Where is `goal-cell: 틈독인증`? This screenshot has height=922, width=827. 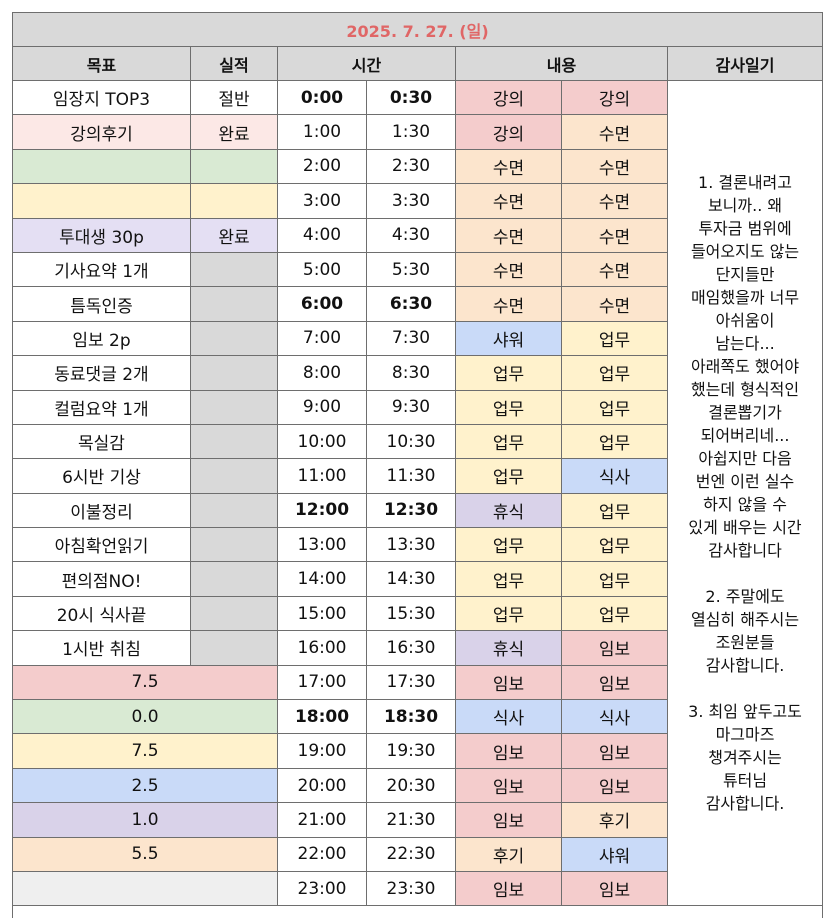
goal-cell: 틈독인증 is located at coordinates (101, 304).